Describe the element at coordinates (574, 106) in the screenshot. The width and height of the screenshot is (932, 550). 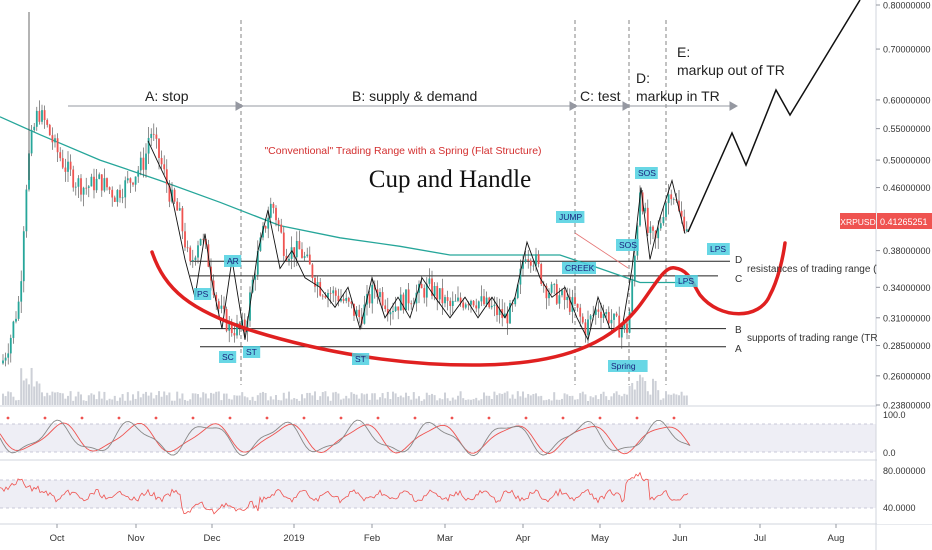
I see `phase-b-arrowhead` at that location.